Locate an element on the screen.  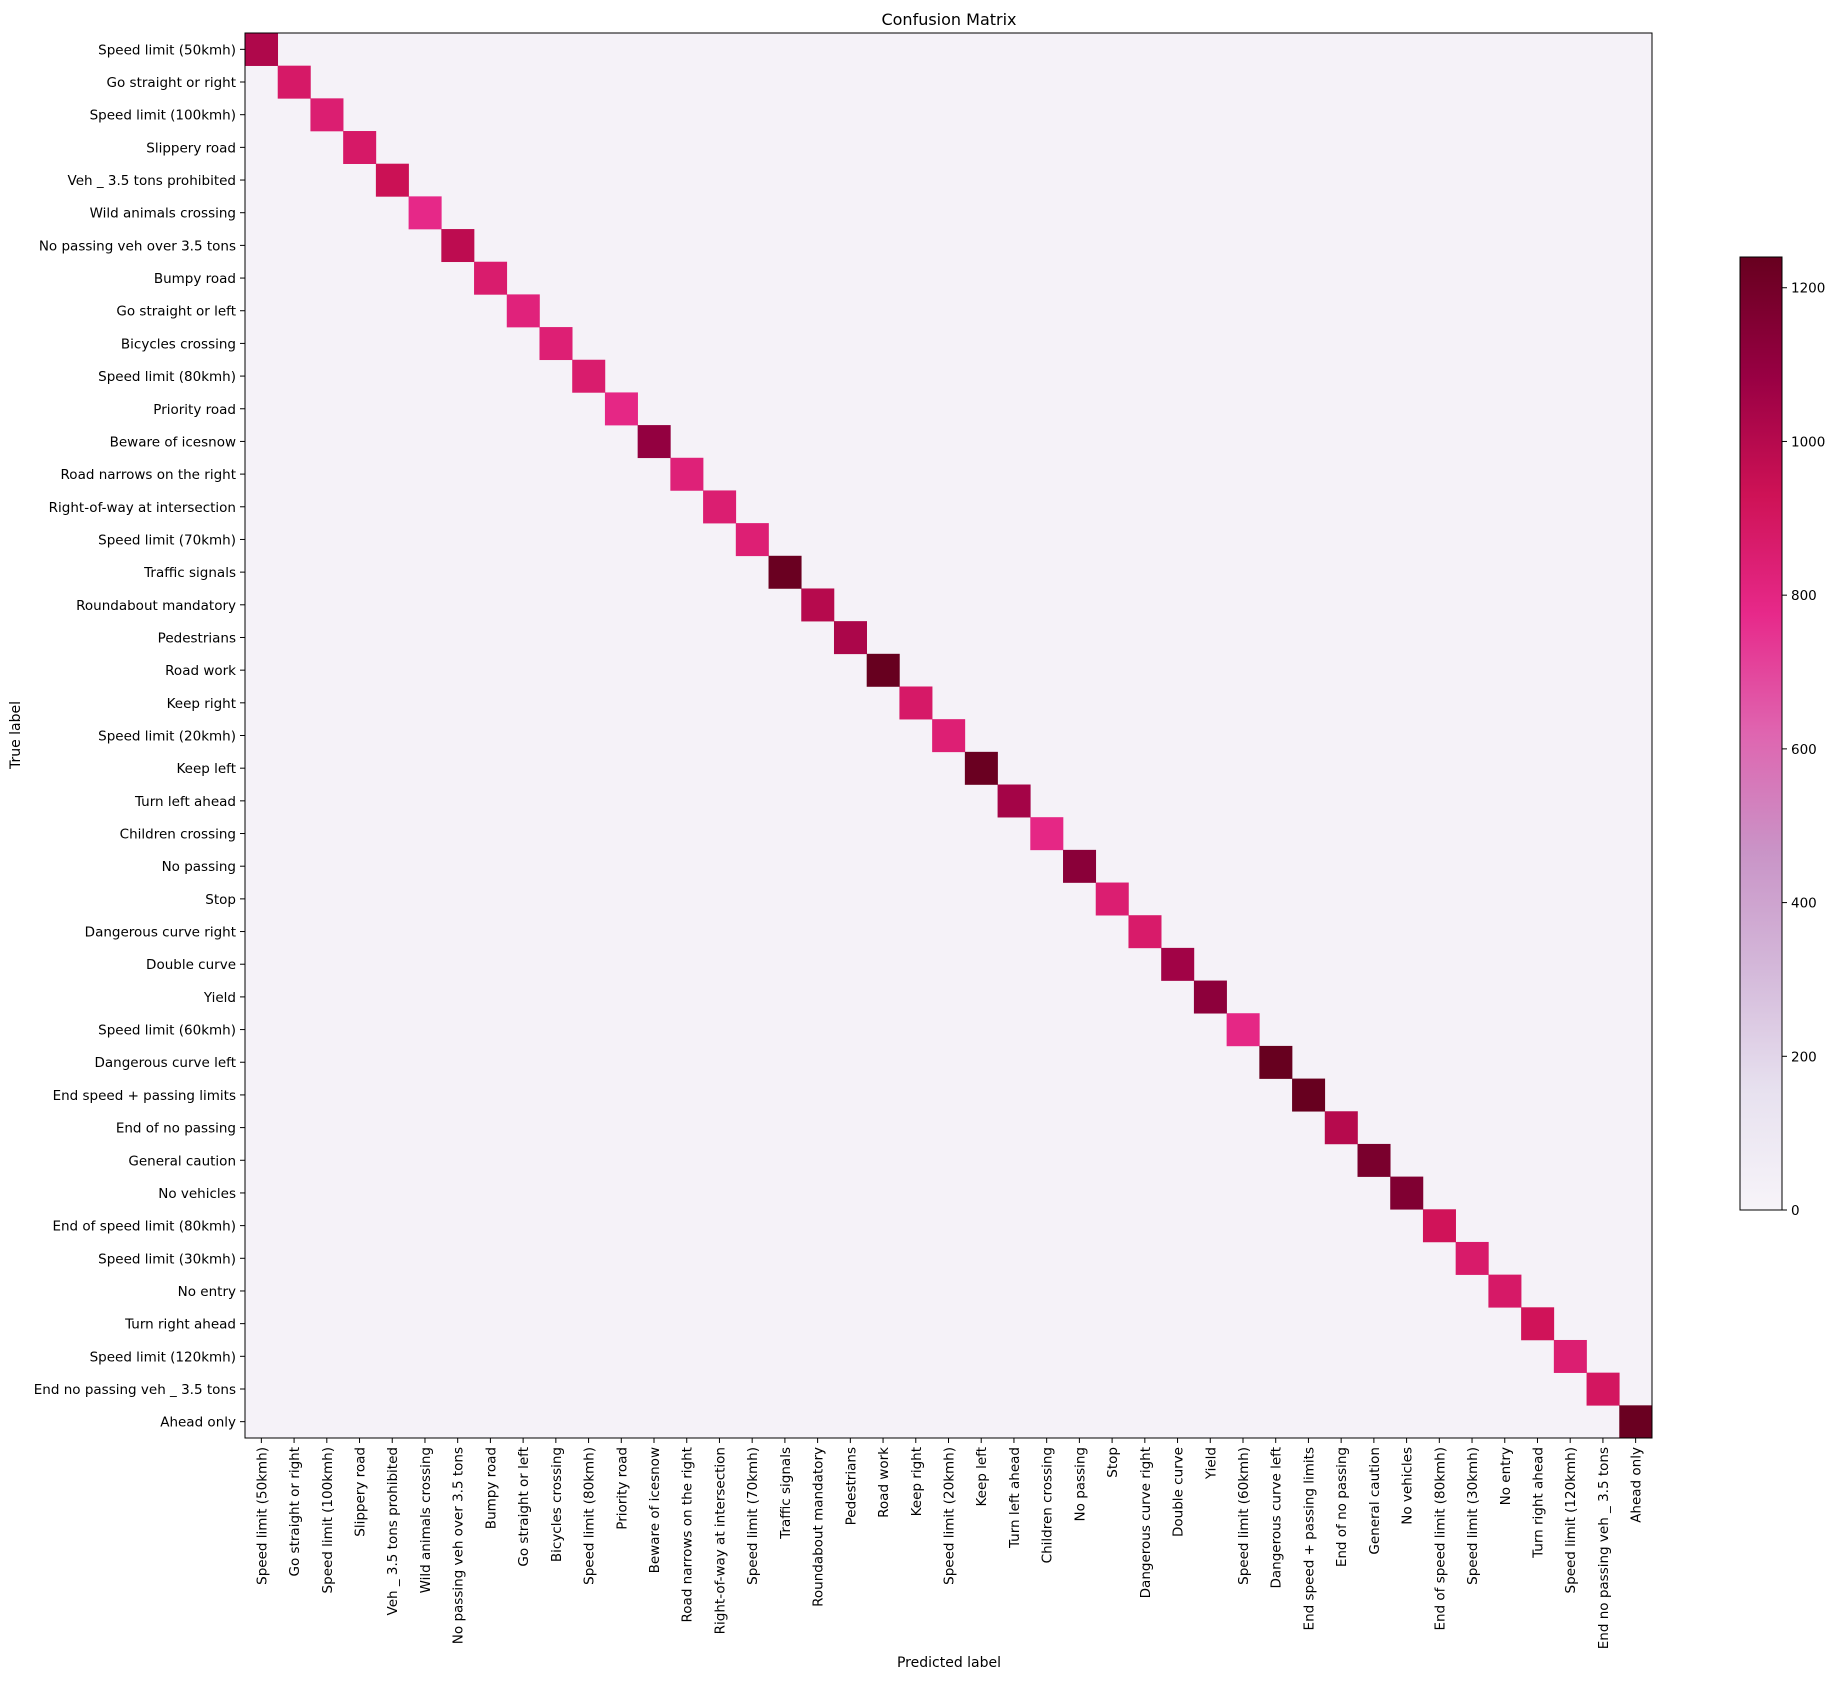
x-tick-label: Bicycles crossing is located at coordinates (557, 1504).